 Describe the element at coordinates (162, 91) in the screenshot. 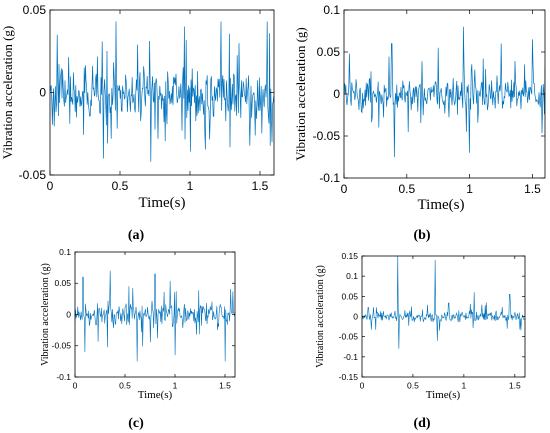

I see `signal-line-a` at that location.